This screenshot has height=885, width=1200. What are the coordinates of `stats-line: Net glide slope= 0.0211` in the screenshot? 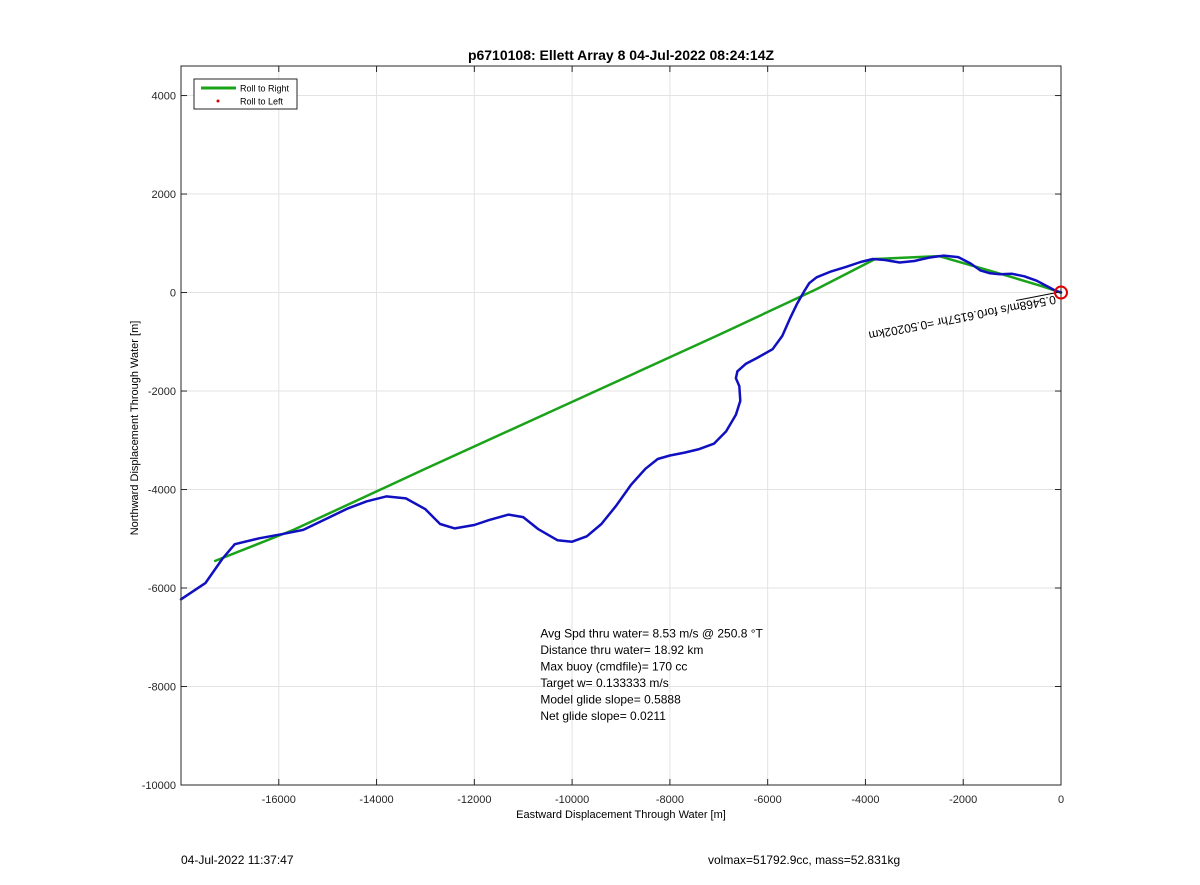 It's located at (603, 716).